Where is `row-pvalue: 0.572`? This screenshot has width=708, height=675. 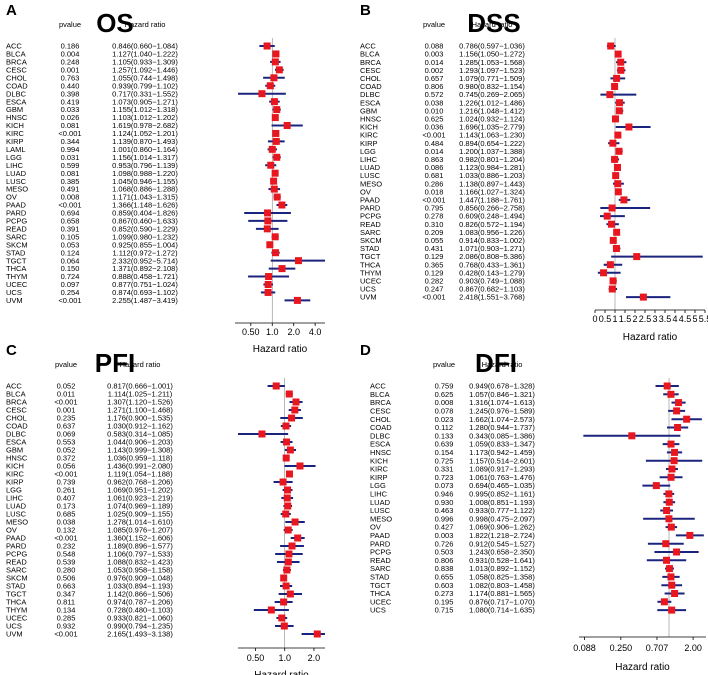 row-pvalue: 0.572 is located at coordinates (434, 94).